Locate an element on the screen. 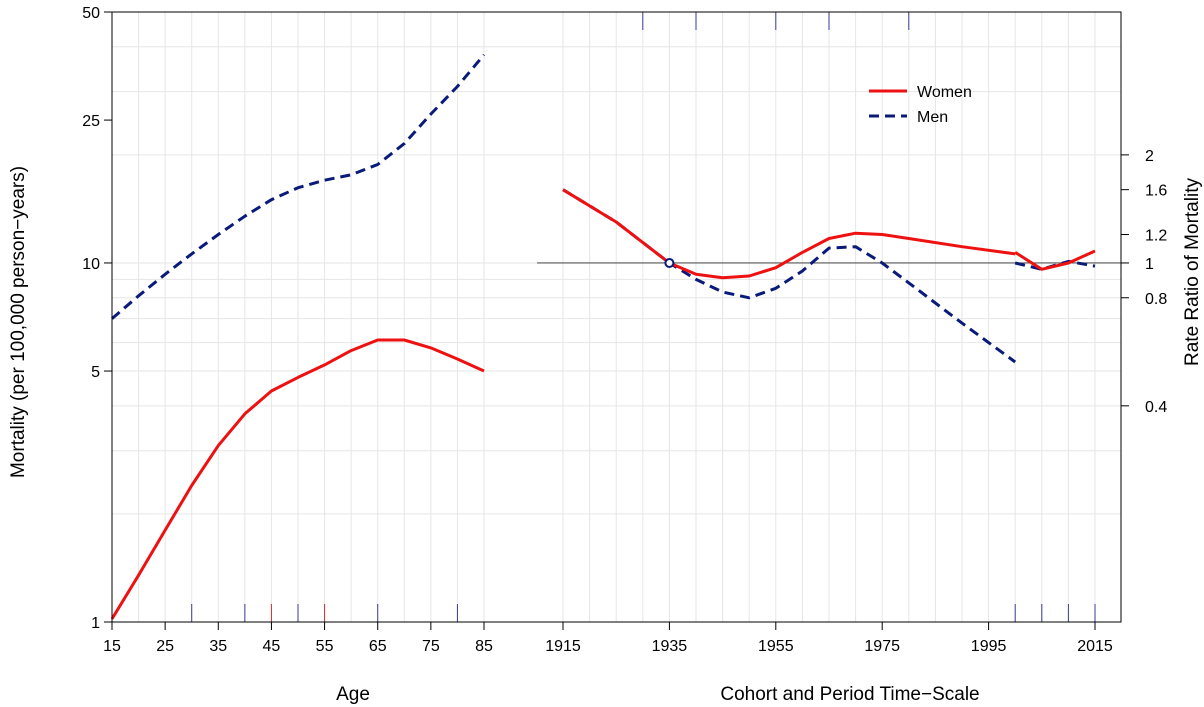 The image size is (1204, 707). y-tick-label: 5 is located at coordinates (95, 372).